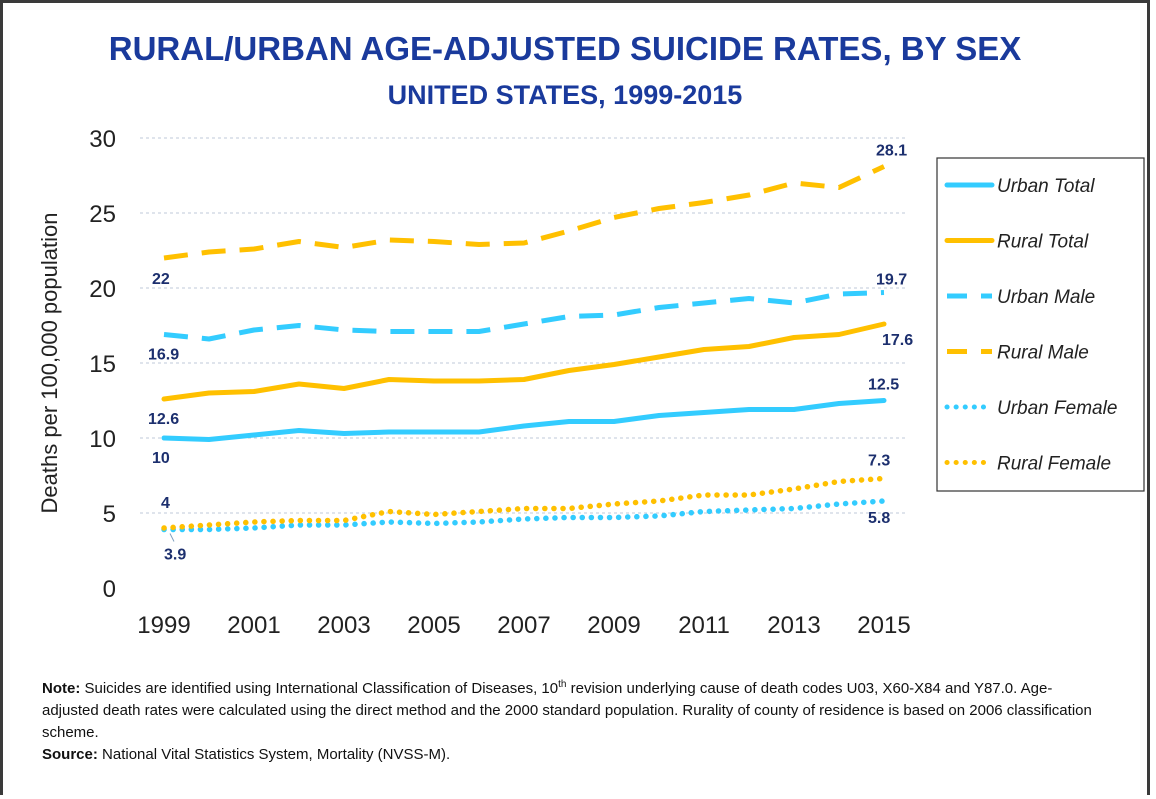  Describe the element at coordinates (102, 289) in the screenshot. I see `y-tick-label: 20` at that location.